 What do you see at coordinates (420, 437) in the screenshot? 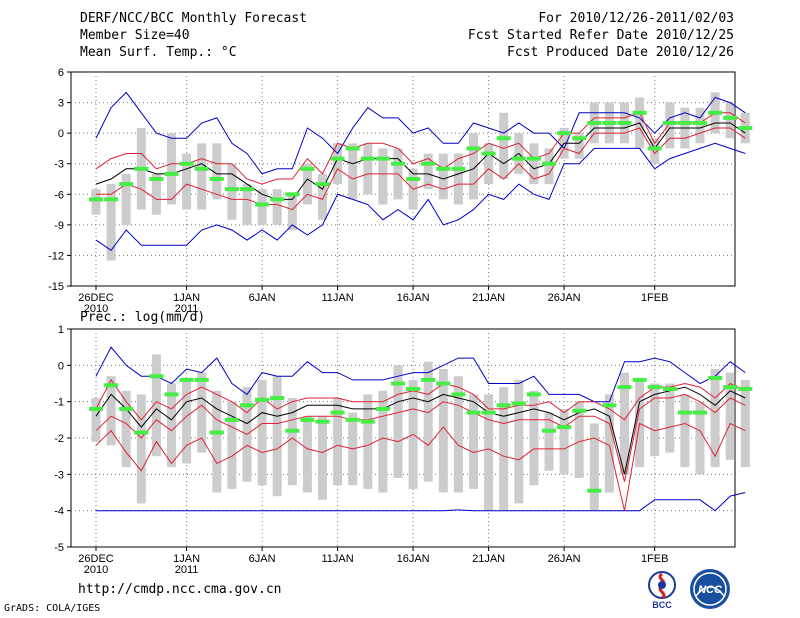
I see `series-lower-line` at bounding box center [420, 437].